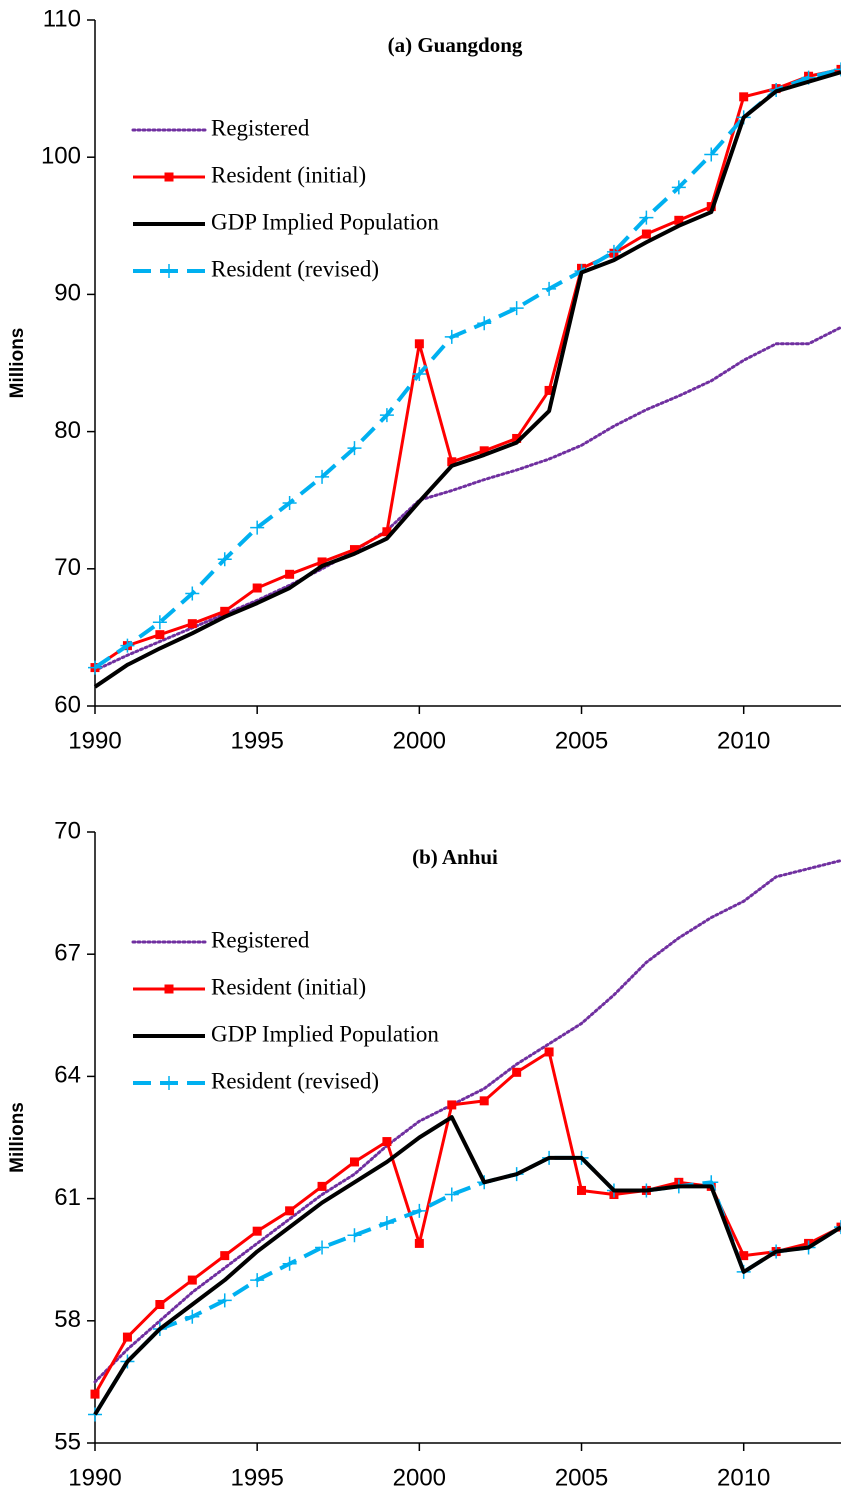 This screenshot has width=841, height=1501. Describe the element at coordinates (67, 1441) in the screenshot. I see `y-tick-label: 55` at that location.